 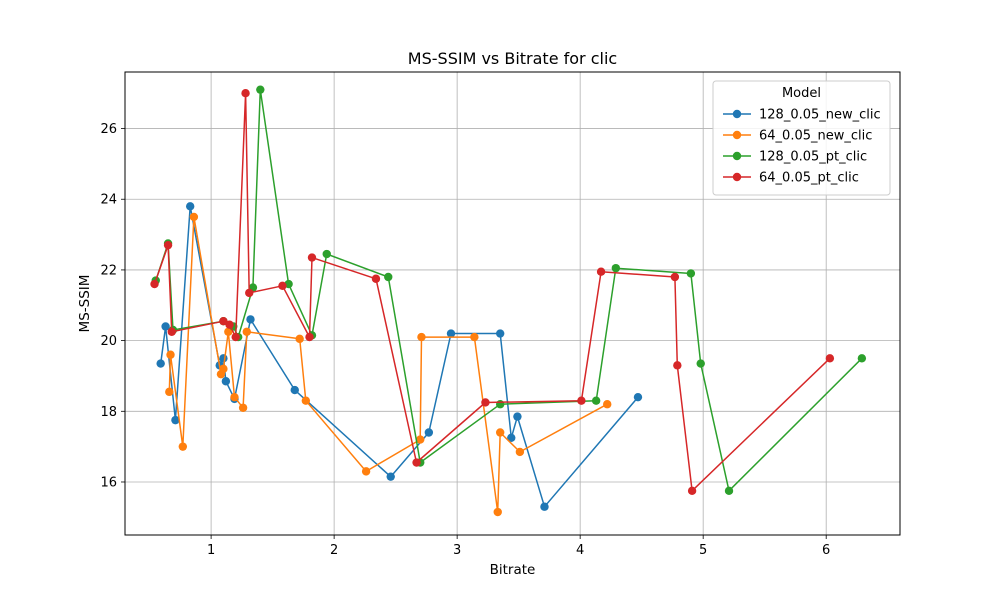 What do you see at coordinates (815, 136) in the screenshot?
I see `legend-label: 64_0.05_new_clic` at bounding box center [815, 136].